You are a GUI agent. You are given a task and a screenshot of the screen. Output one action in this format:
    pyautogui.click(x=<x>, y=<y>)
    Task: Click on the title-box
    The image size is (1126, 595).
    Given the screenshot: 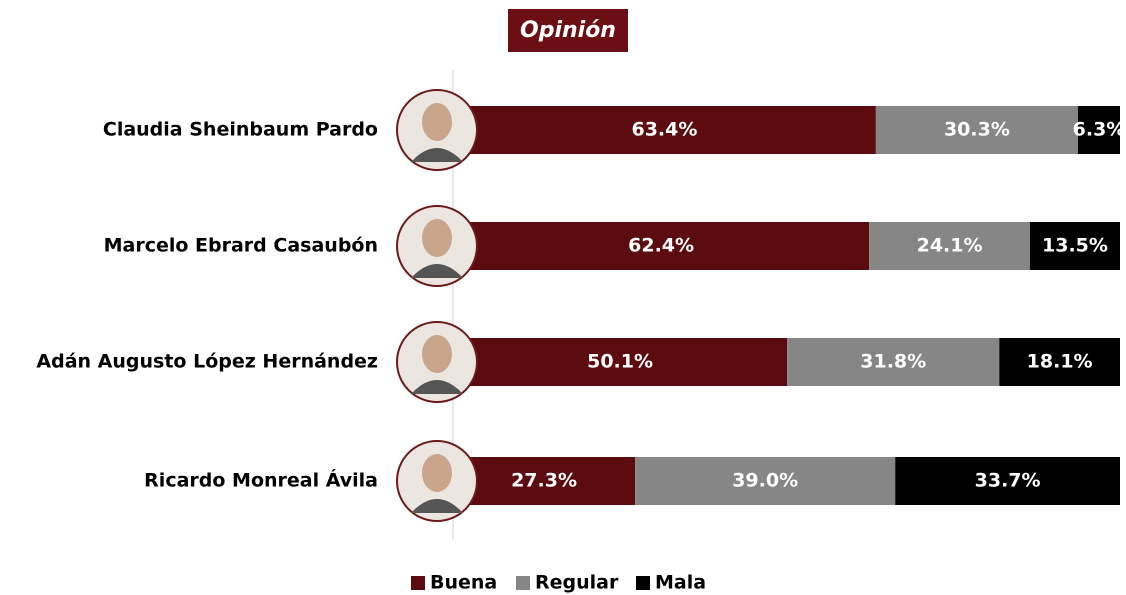 What is the action you would take?
    pyautogui.click(x=568, y=30)
    